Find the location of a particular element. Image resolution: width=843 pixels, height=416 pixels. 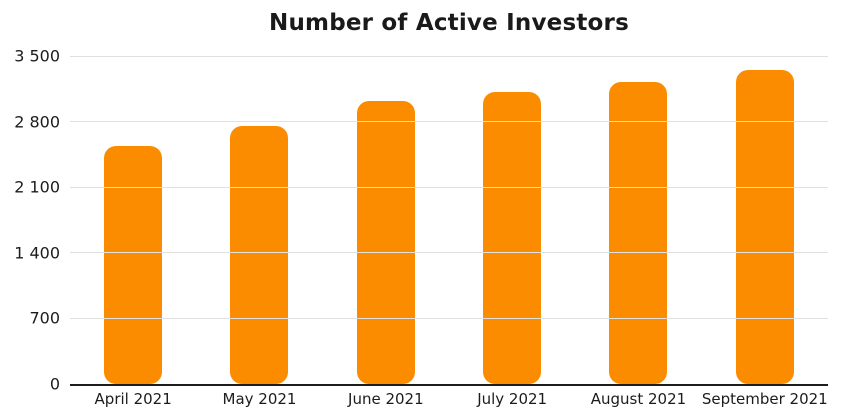

x-tick-label: August 2021 is located at coordinates (638, 399).